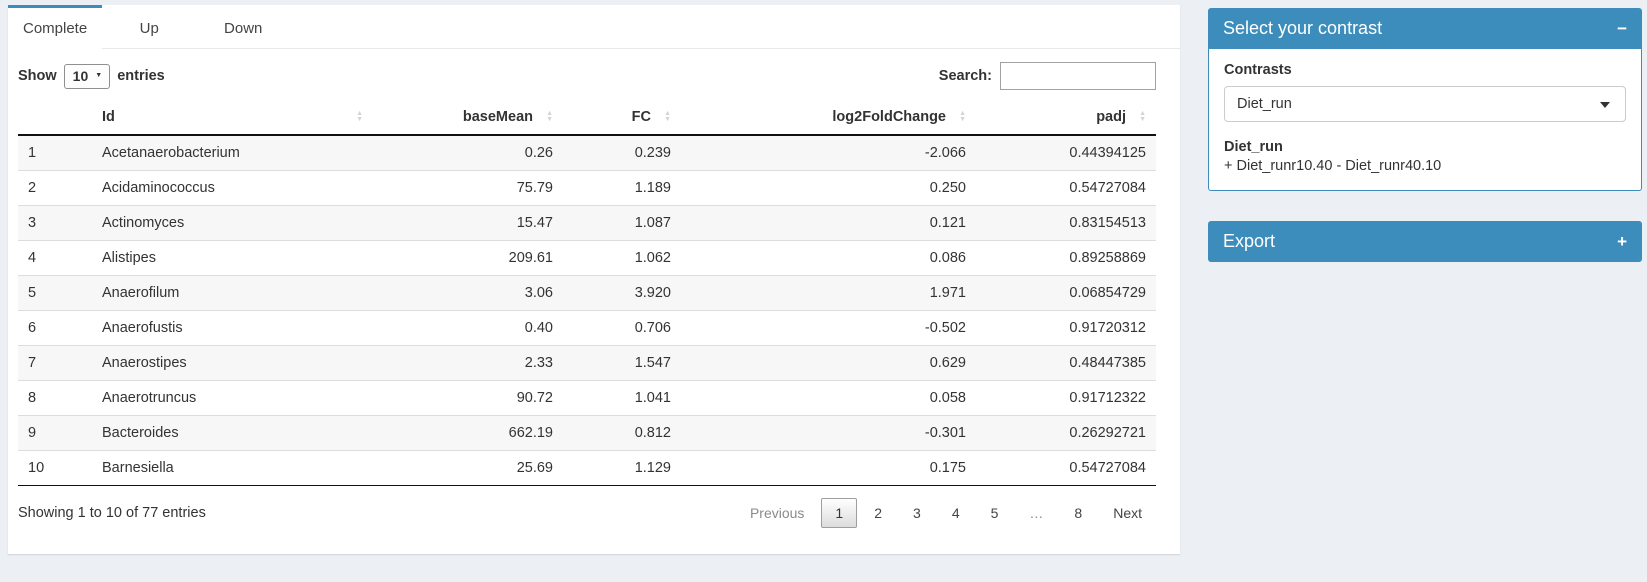 The height and width of the screenshot is (582, 1647). I want to click on column-header-Id: Id ▲ ▼, so click(232, 118).